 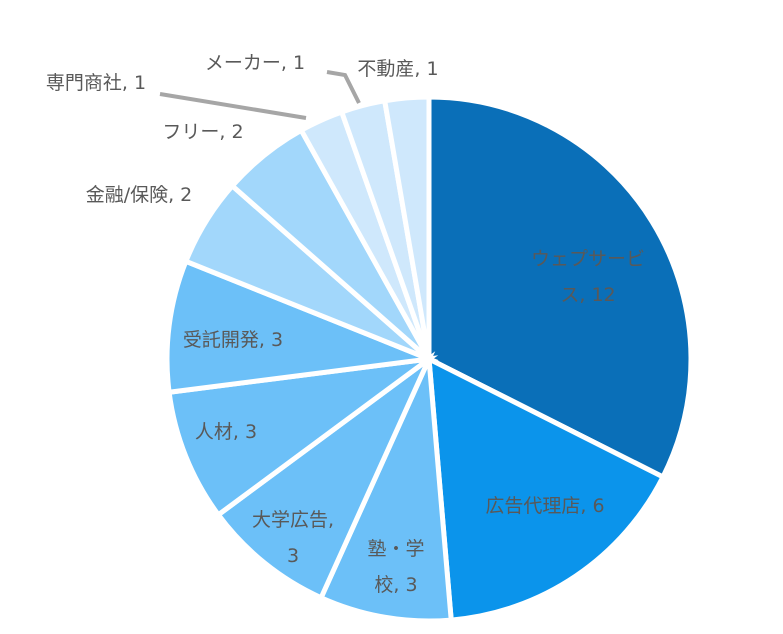 What do you see at coordinates (544, 506) in the screenshot?
I see `data-label: 広告代理店, 6` at bounding box center [544, 506].